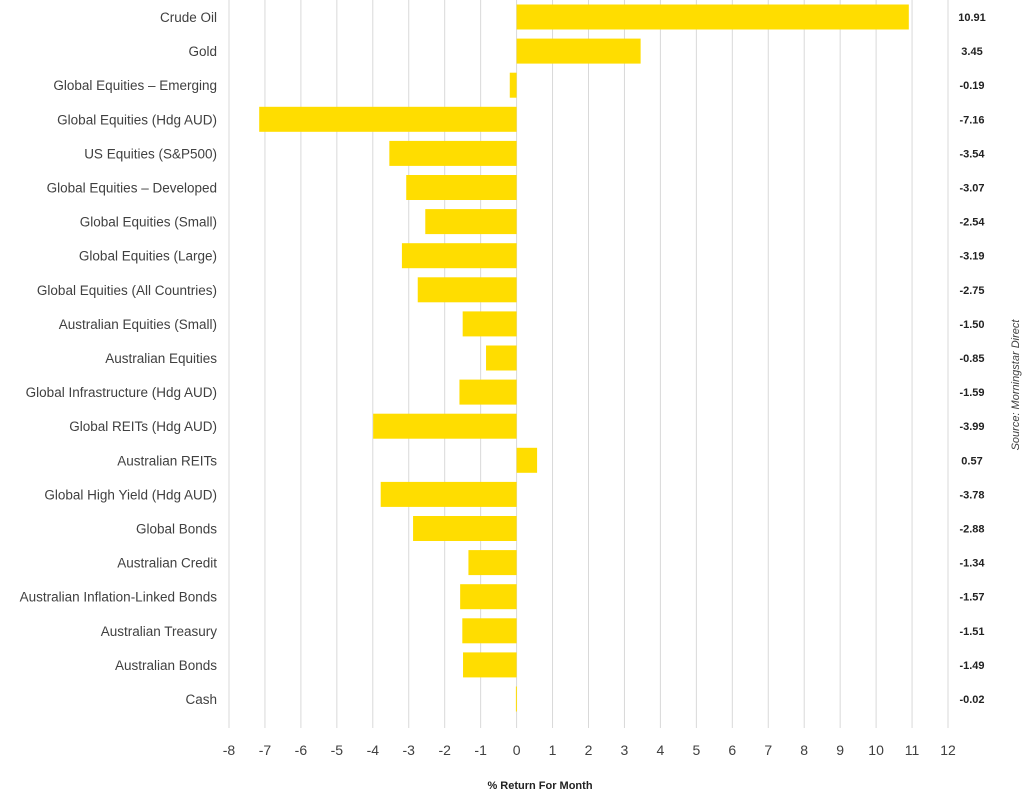 The image size is (1024, 795). What do you see at coordinates (135, 85) in the screenshot?
I see `category-label: Global Equities – Emerging` at bounding box center [135, 85].